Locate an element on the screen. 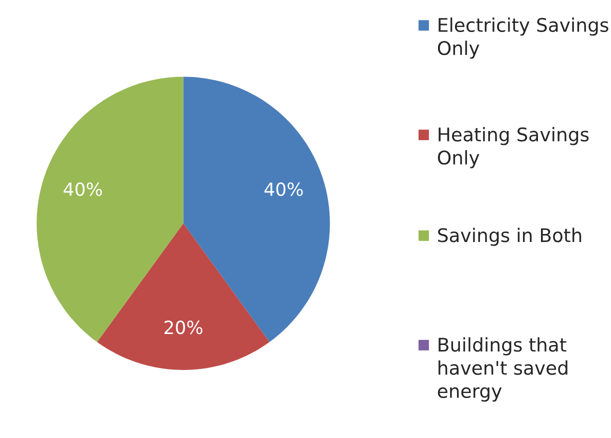 This screenshot has width=611, height=438. legend-label: Savings in Both is located at coordinates (510, 237).